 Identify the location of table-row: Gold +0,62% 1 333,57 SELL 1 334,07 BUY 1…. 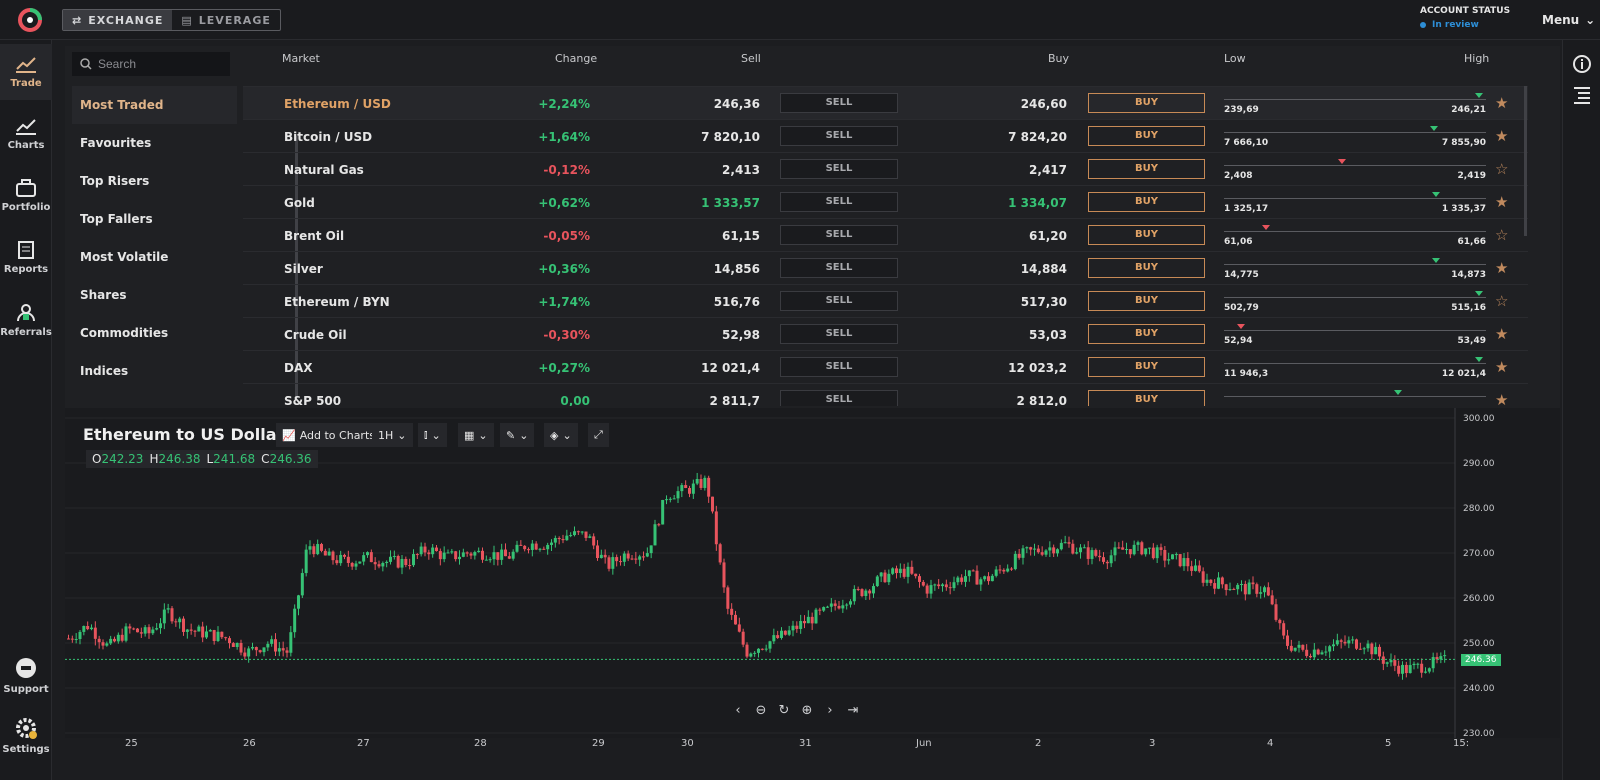
(885, 201).